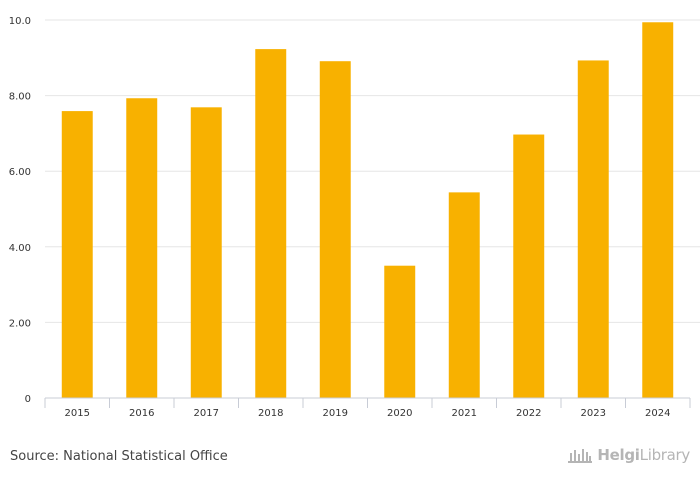 The height and width of the screenshot is (483, 700). What do you see at coordinates (20, 21) in the screenshot?
I see `y-tick-label: 10.0` at bounding box center [20, 21].